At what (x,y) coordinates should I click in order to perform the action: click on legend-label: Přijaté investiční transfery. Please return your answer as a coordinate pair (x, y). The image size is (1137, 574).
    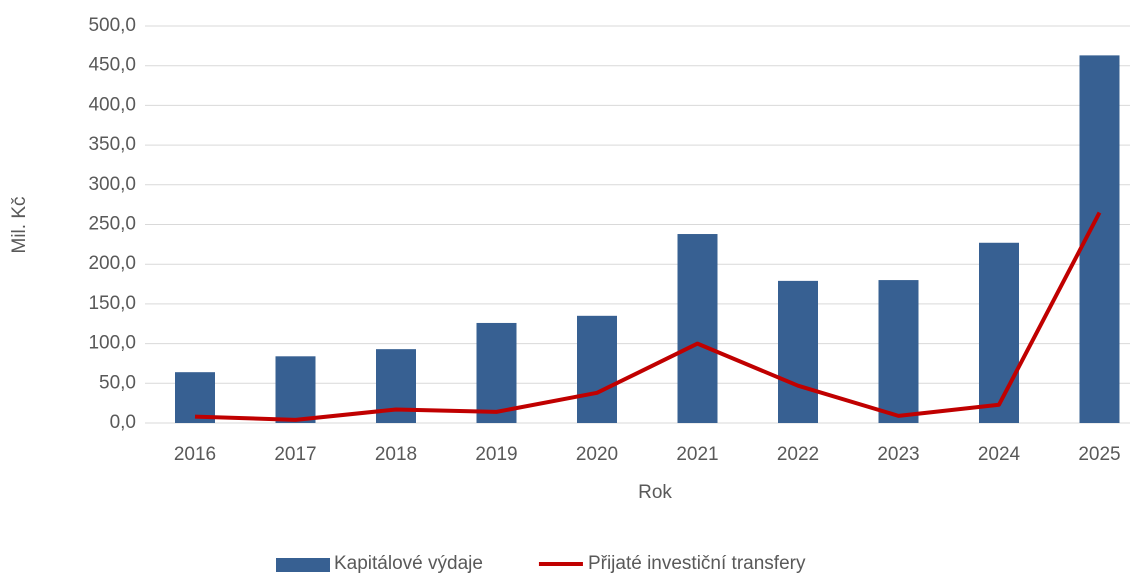
    Looking at the image, I should click on (697, 563).